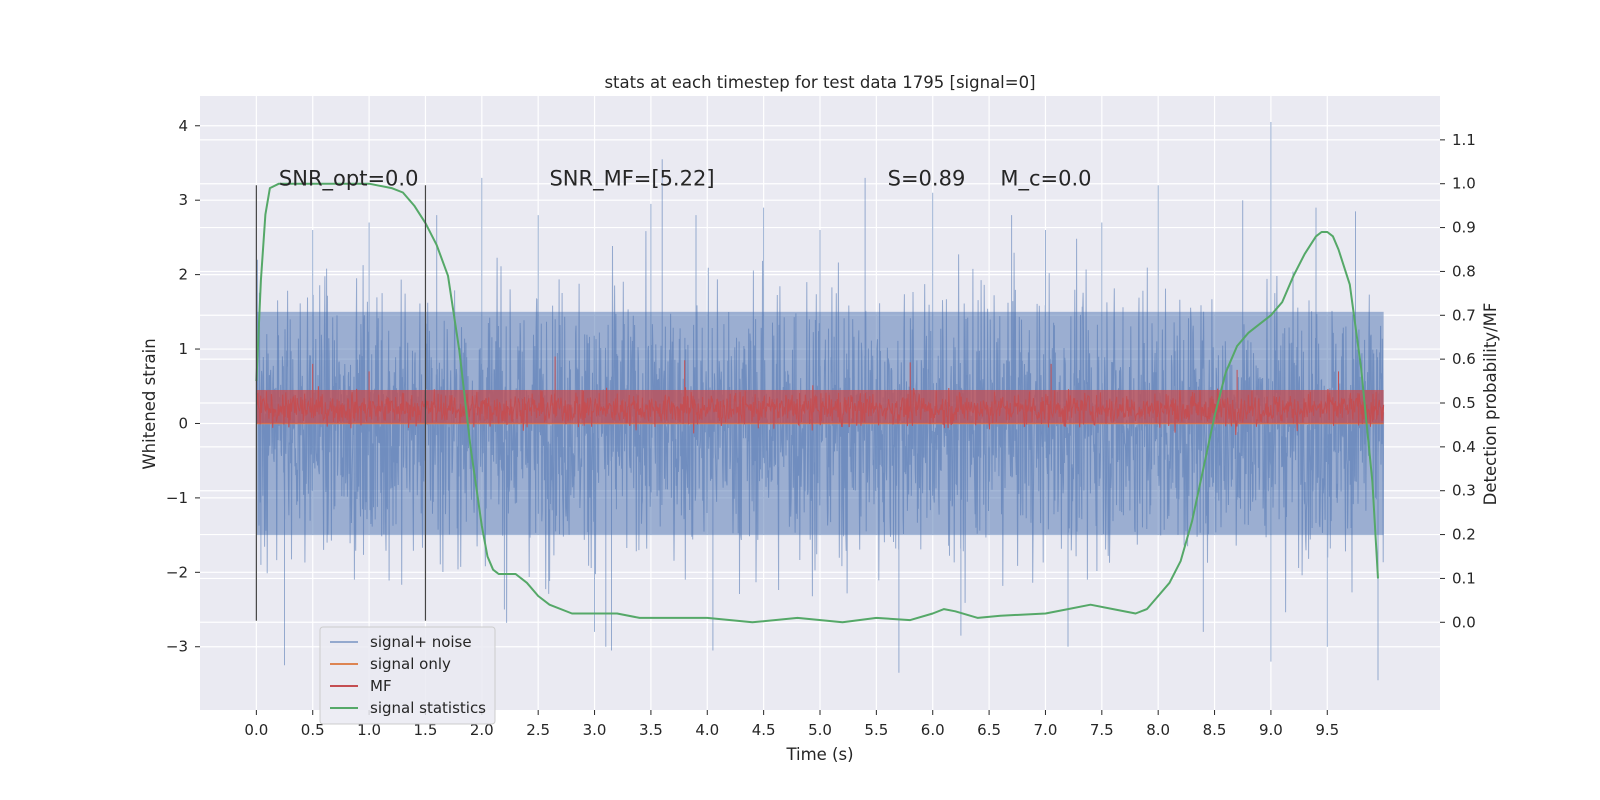  What do you see at coordinates (595, 730) in the screenshot?
I see `x-tick-label: 3.0` at bounding box center [595, 730].